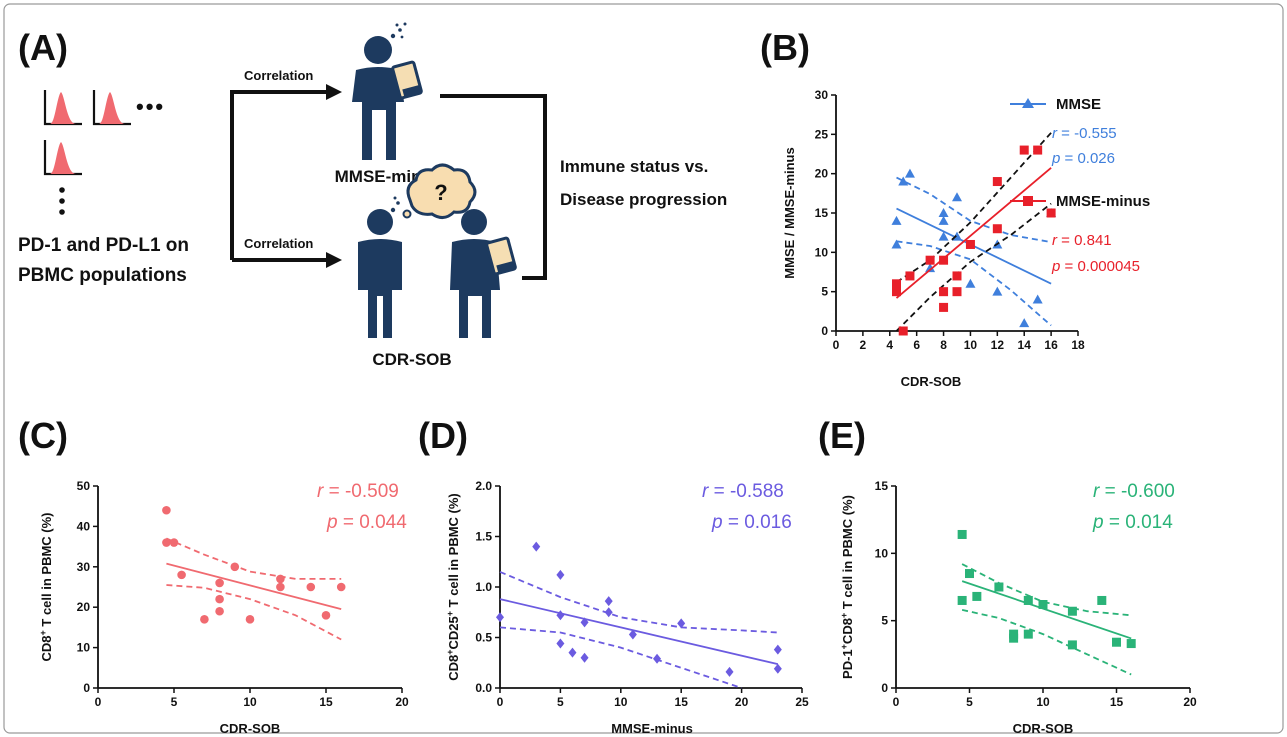 The height and width of the screenshot is (737, 1287). What do you see at coordinates (643, 199) in the screenshot?
I see `immune-status-line2: Disease progression` at bounding box center [643, 199].